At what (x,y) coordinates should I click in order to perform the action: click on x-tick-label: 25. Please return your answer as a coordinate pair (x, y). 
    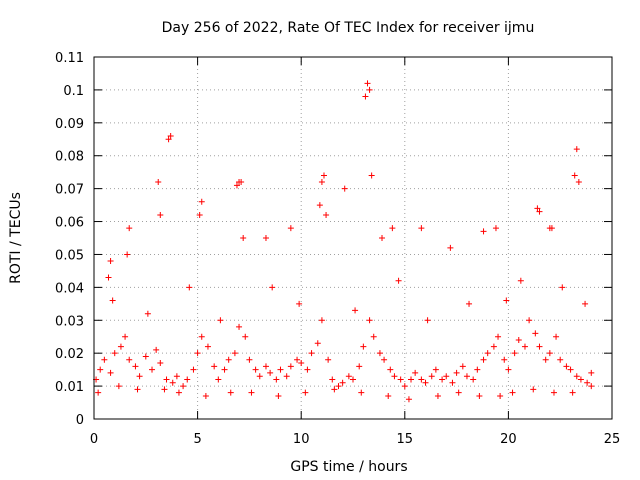
    Looking at the image, I should click on (612, 439).